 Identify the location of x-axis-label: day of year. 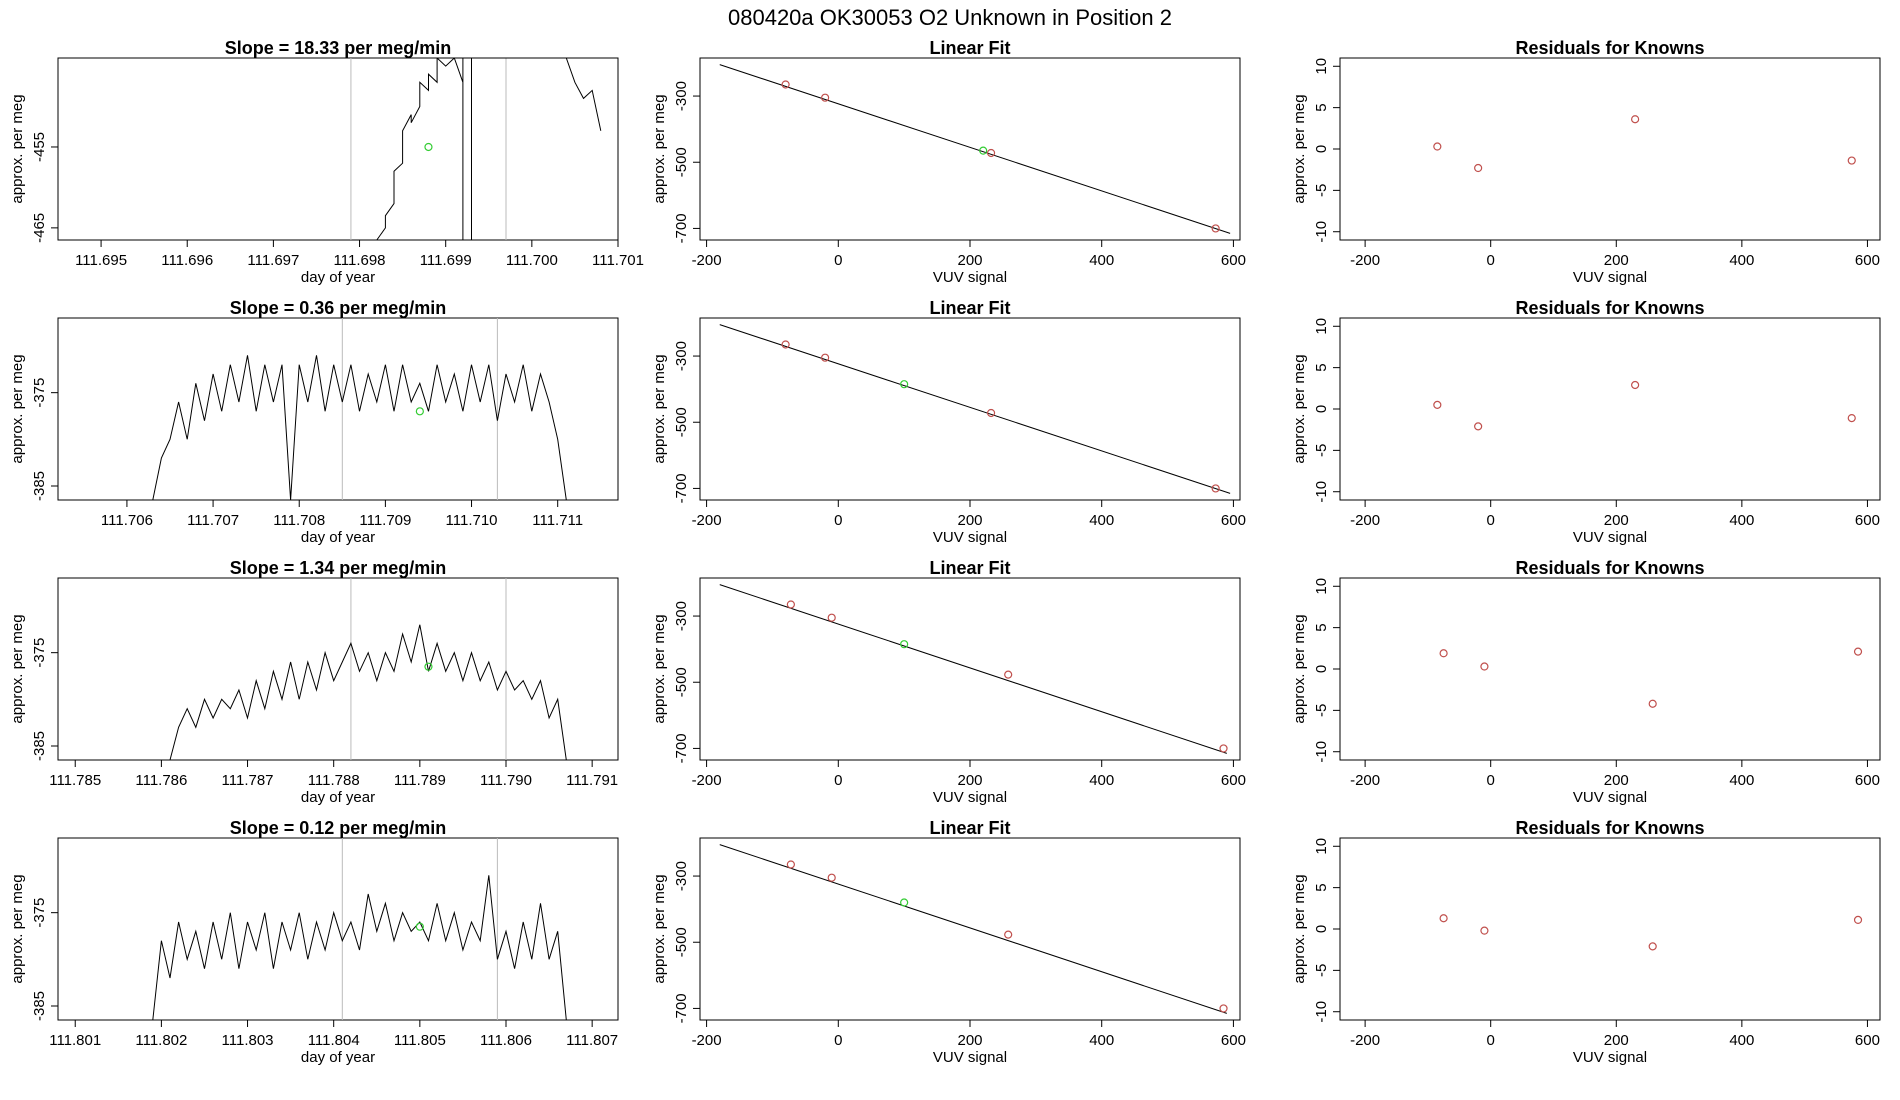
(338, 1057).